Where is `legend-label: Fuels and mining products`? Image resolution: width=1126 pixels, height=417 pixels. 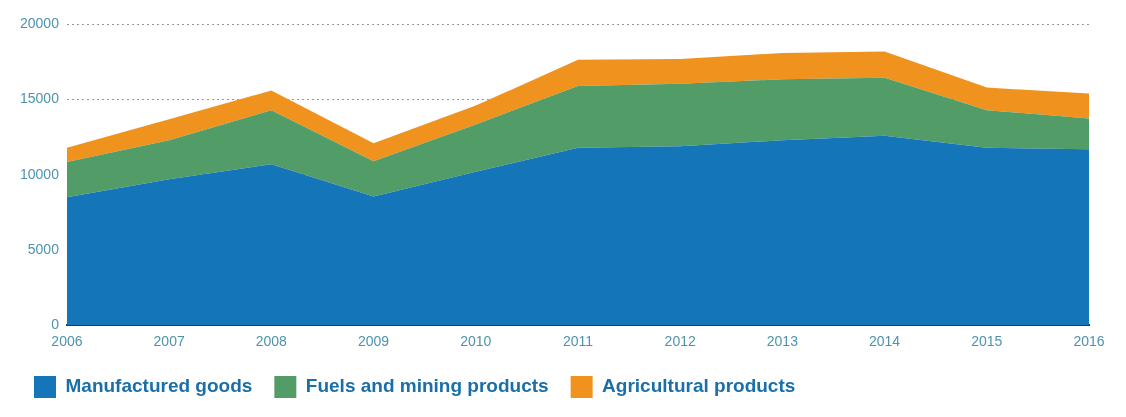 legend-label: Fuels and mining products is located at coordinates (427, 386).